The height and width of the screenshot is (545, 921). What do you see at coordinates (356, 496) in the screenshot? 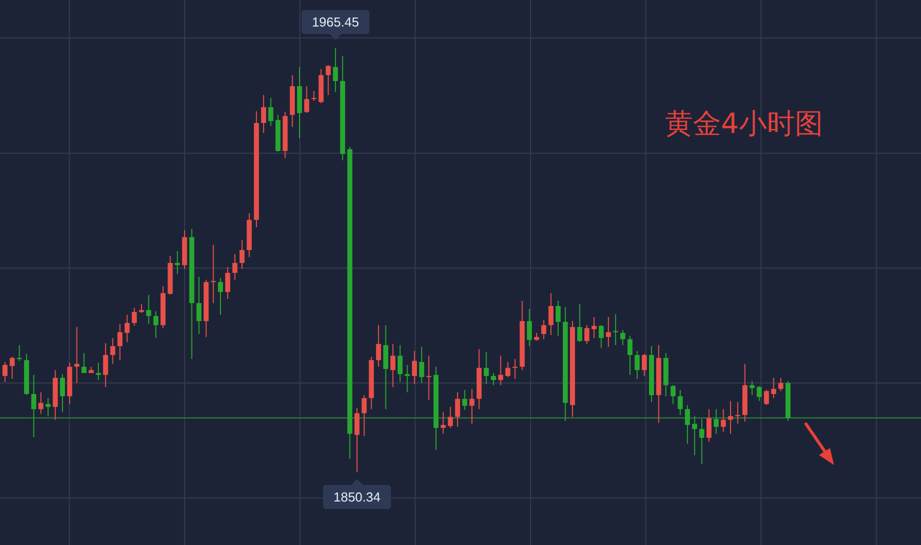
I see `annotation: 1850.34` at bounding box center [356, 496].